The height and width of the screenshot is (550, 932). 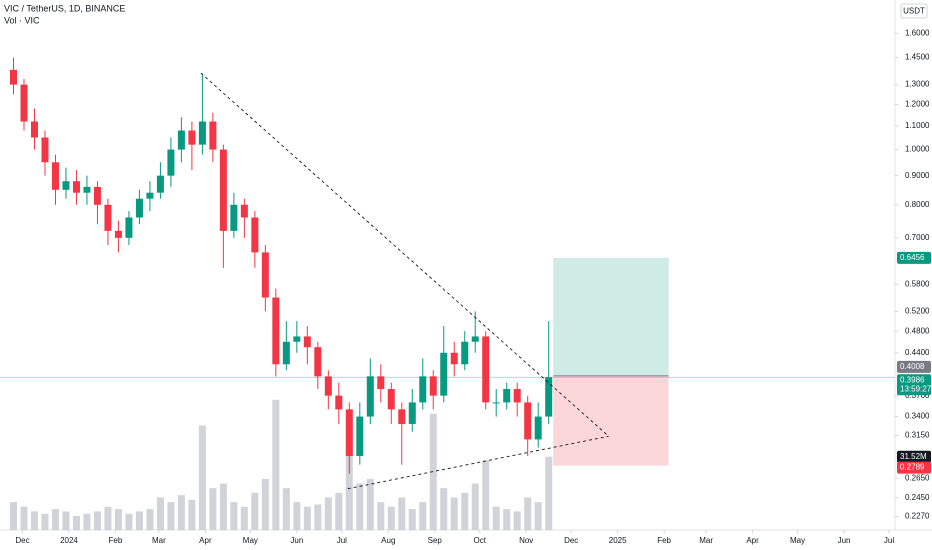 What do you see at coordinates (917, 84) in the screenshot?
I see `y-tick-label: 1.3000` at bounding box center [917, 84].